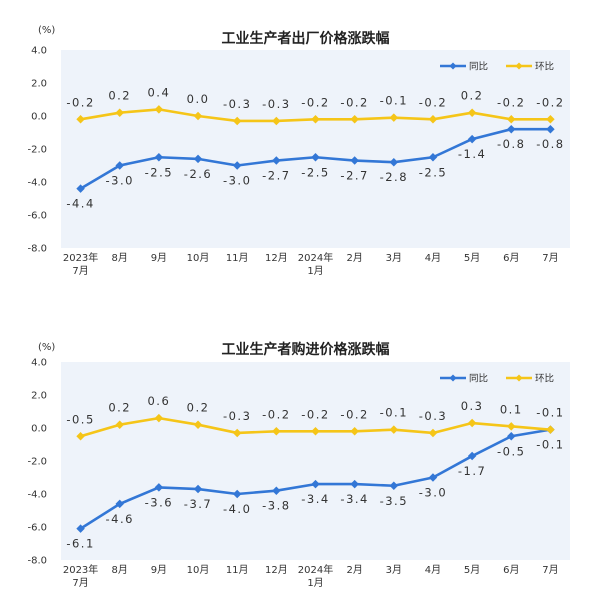  Describe the element at coordinates (159, 570) in the screenshot. I see `x-tick-label: 9月` at that location.